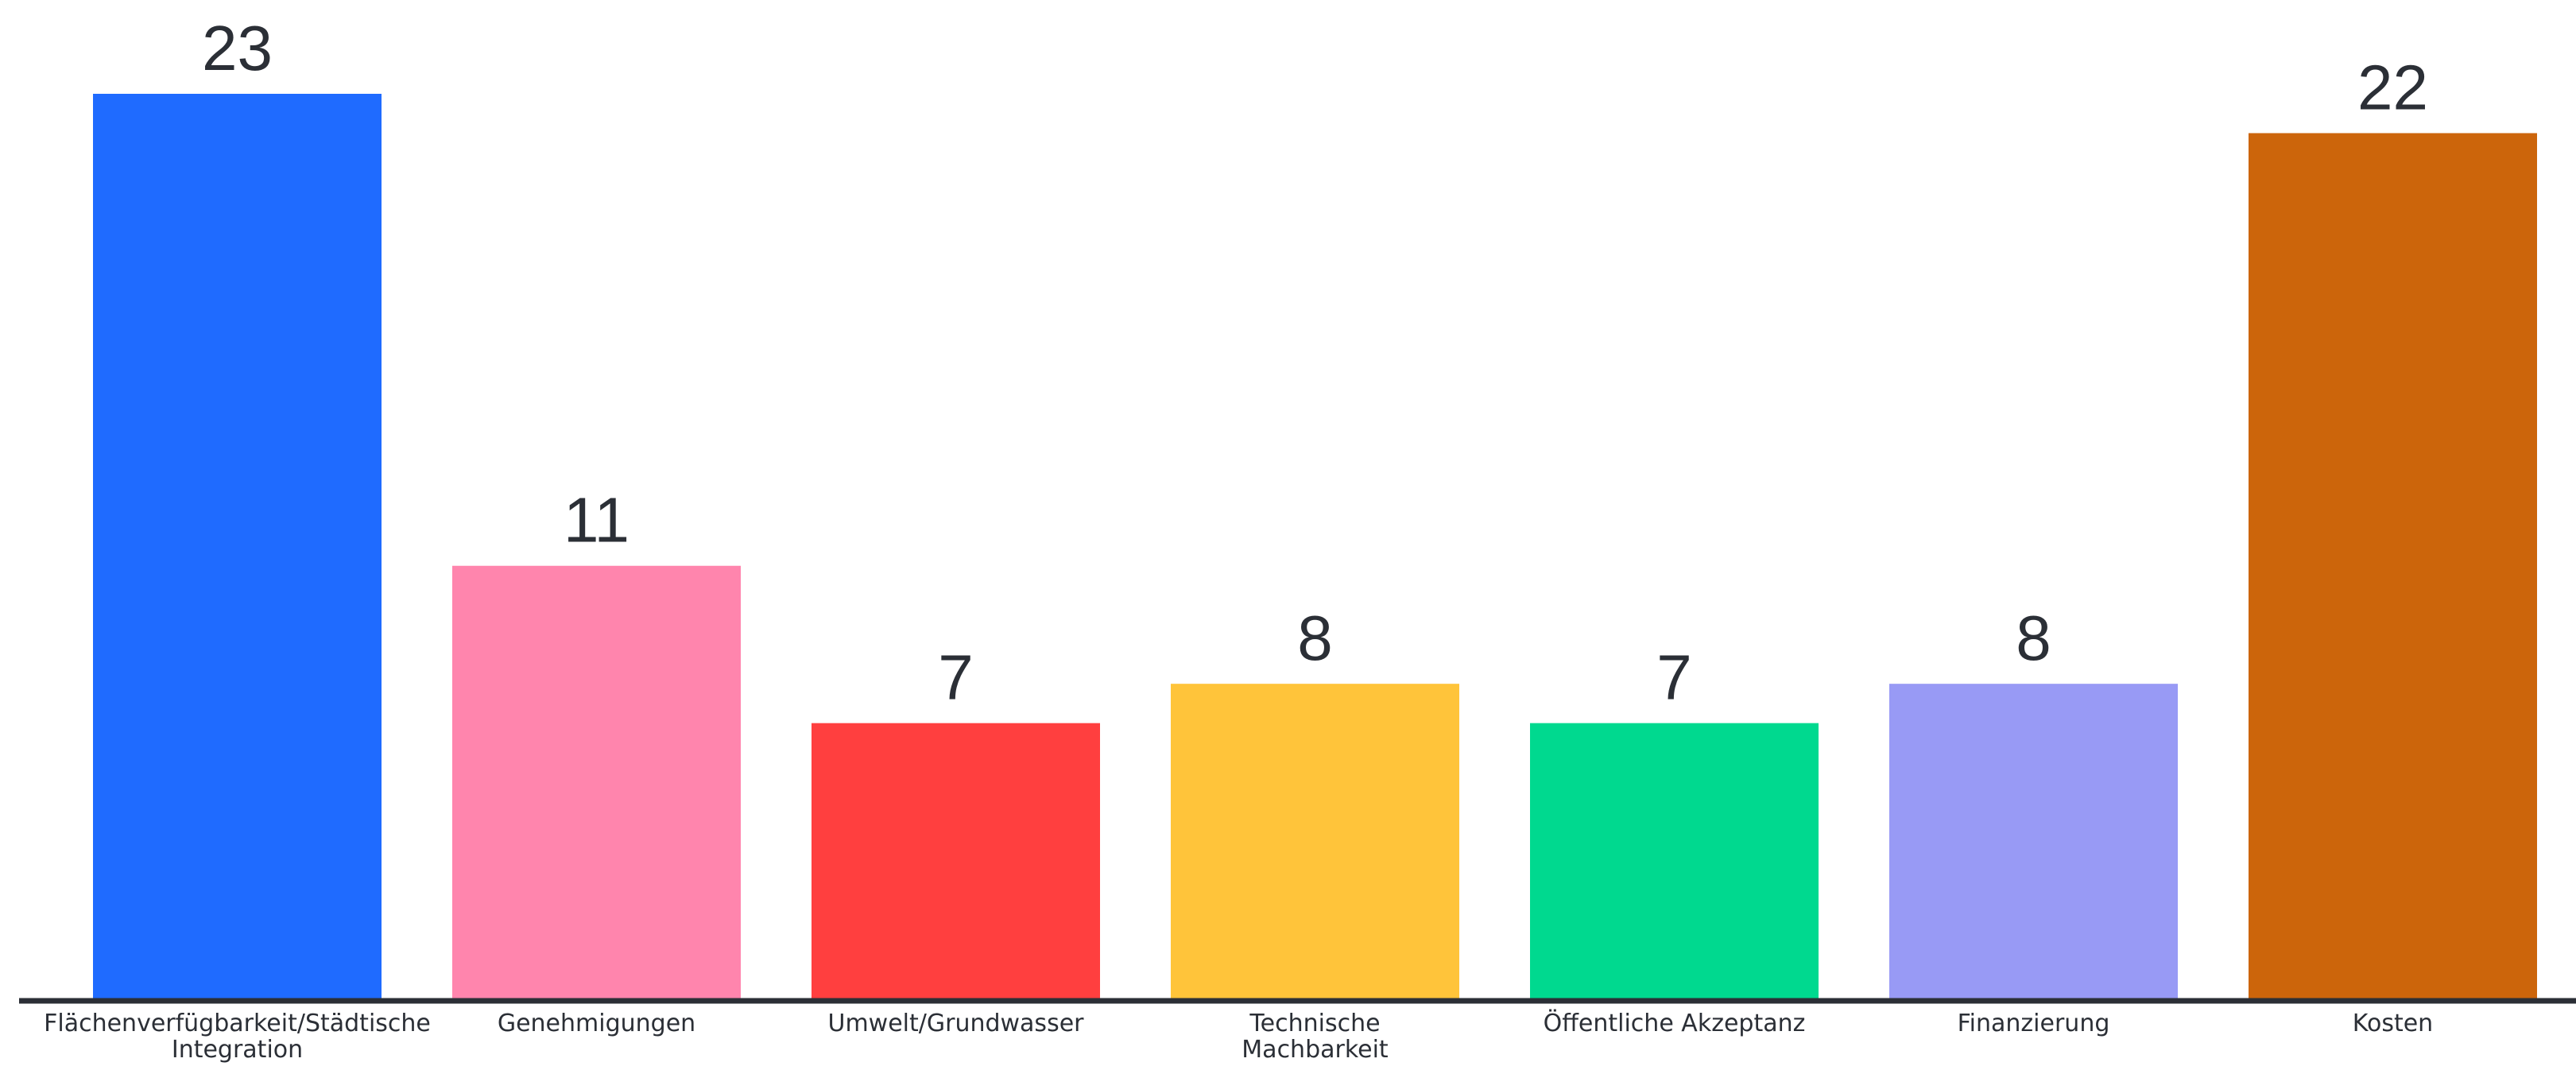  I want to click on category-label-line: Flächenverfügbarkeit/Städtische, so click(237, 1023).